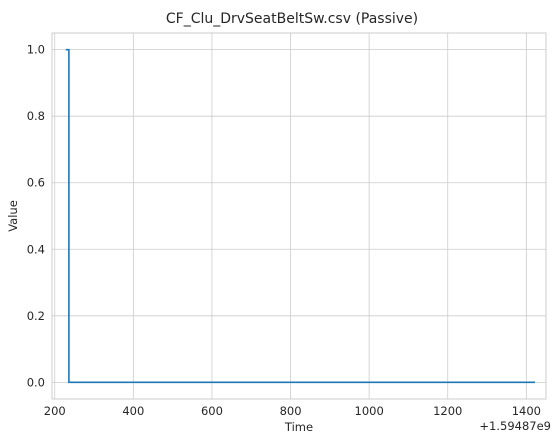 The width and height of the screenshot is (557, 444). Describe the element at coordinates (55, 411) in the screenshot. I see `x-tick-label: 200` at that location.